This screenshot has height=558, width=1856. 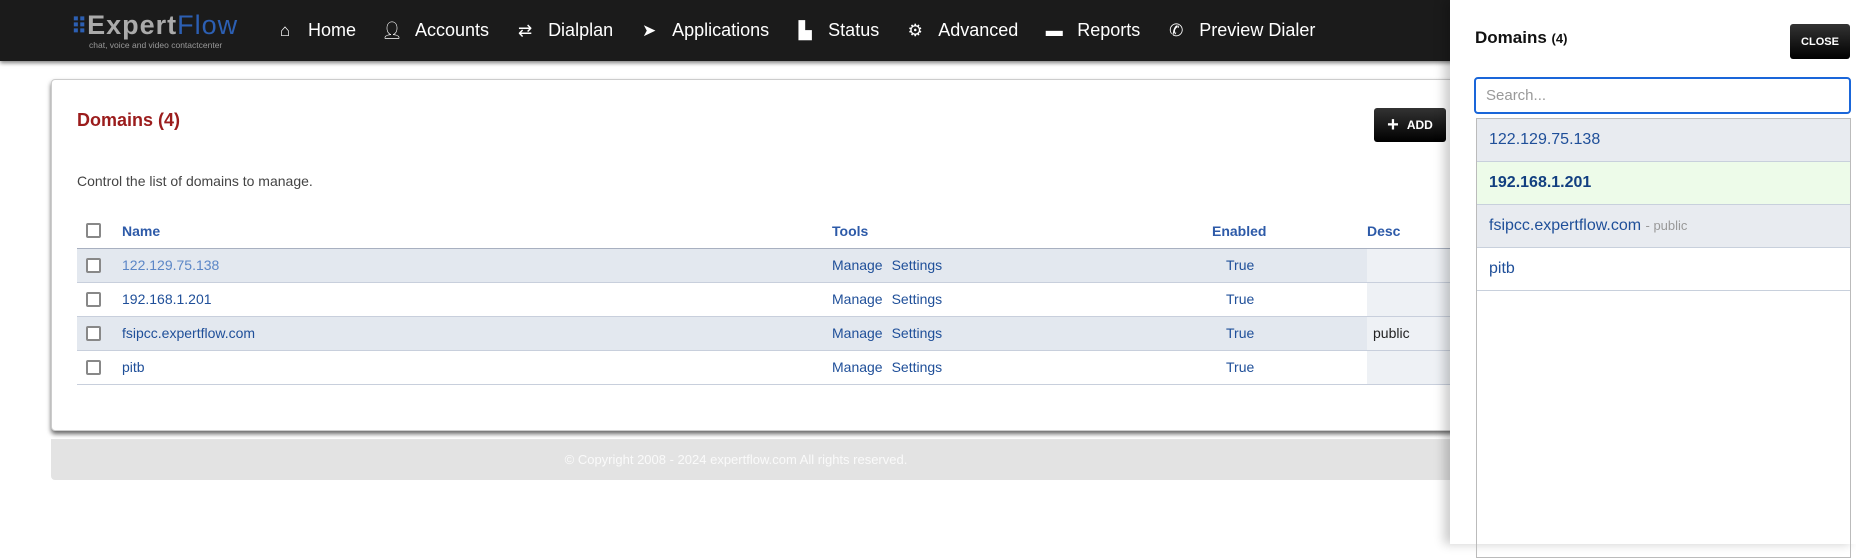 I want to click on list-item-name: fsipcc.expertflow.com, so click(x=1565, y=225).